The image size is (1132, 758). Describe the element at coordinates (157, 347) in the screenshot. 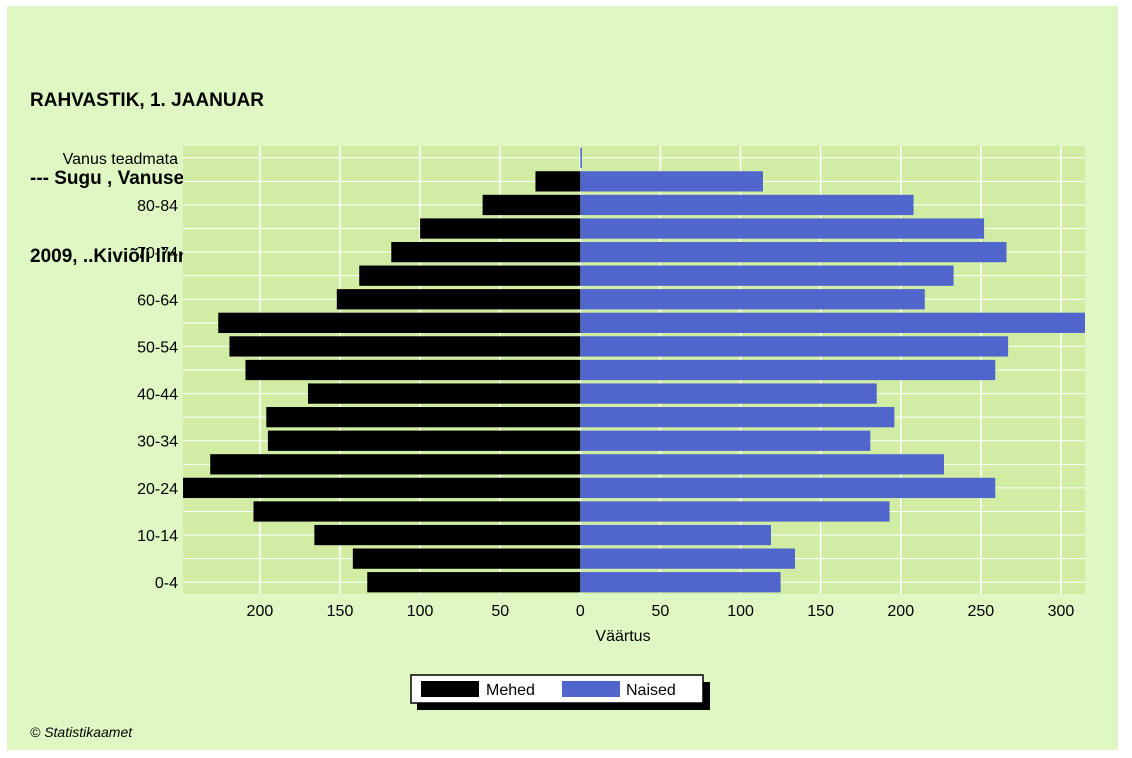

I see `y-tick-label: 50-54` at that location.